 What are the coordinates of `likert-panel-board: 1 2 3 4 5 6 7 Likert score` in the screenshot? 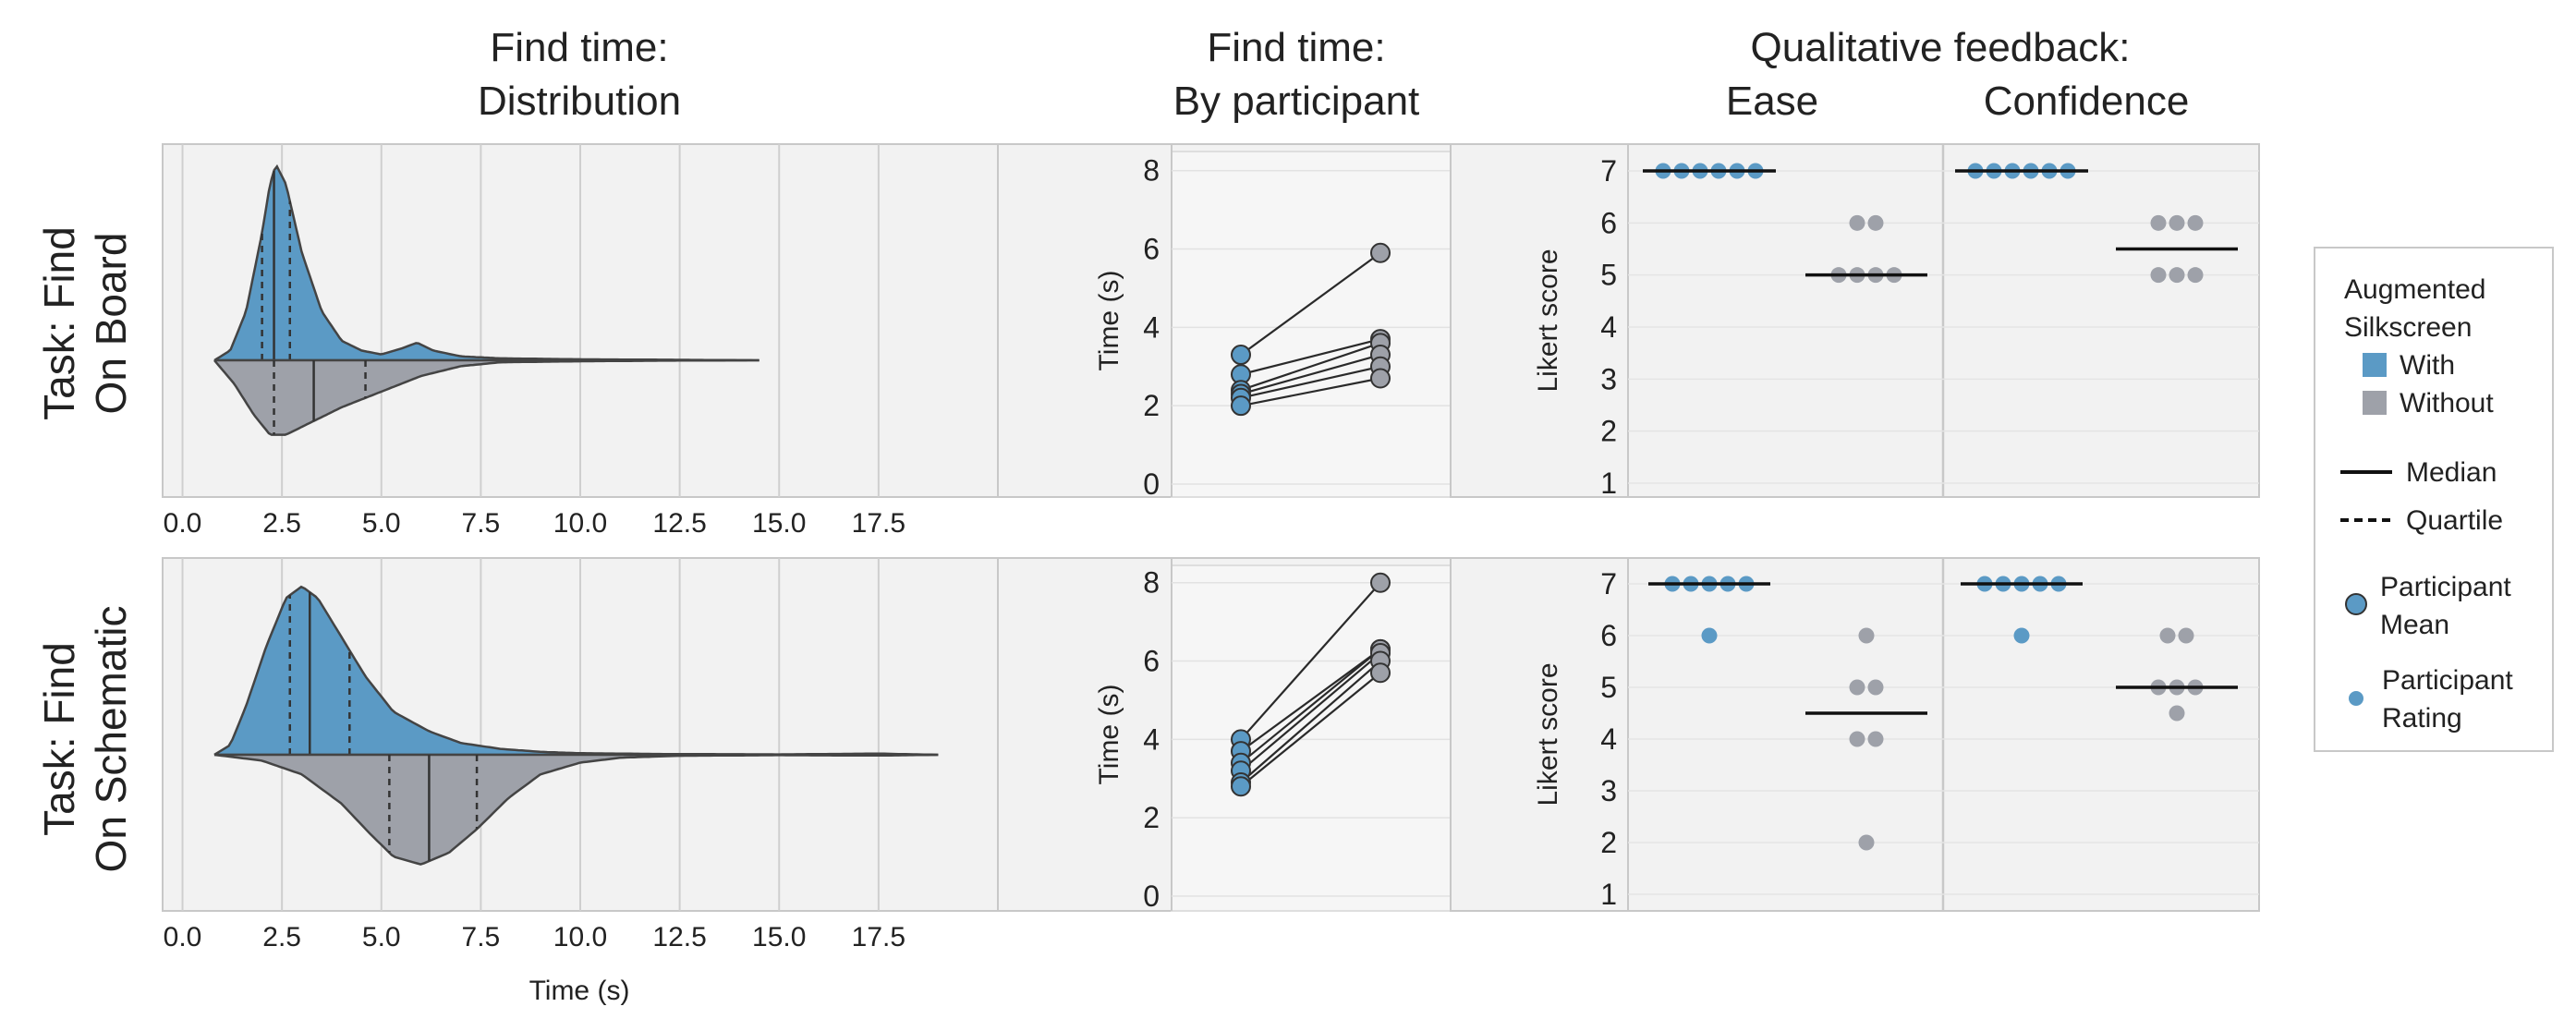 It's located at (1855, 321).